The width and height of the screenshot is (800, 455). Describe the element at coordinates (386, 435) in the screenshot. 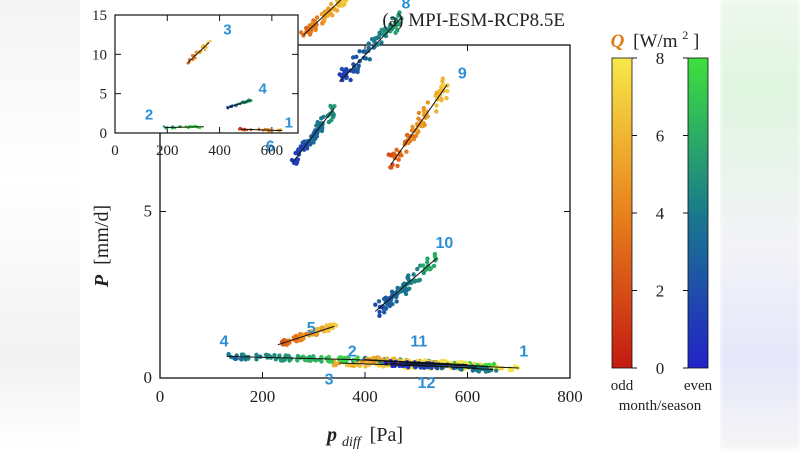

I see `x-axis-unit: [Pa]` at that location.